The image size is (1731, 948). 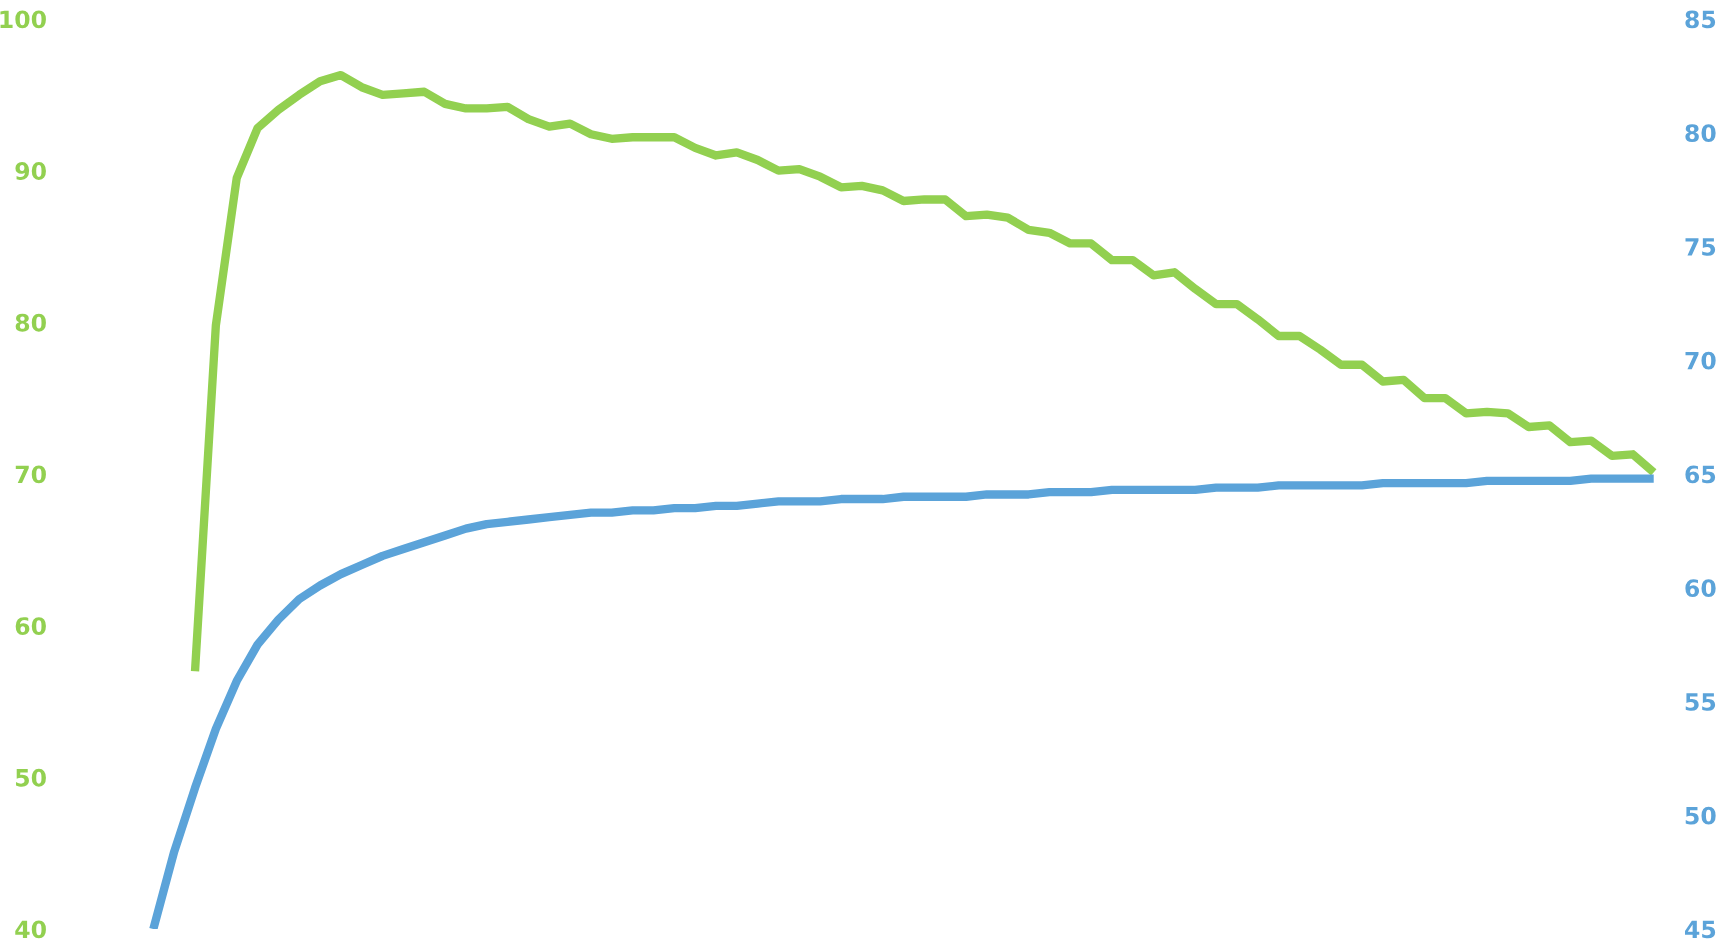 What do you see at coordinates (30, 929) in the screenshot?
I see `y-tick-label: 40` at bounding box center [30, 929].